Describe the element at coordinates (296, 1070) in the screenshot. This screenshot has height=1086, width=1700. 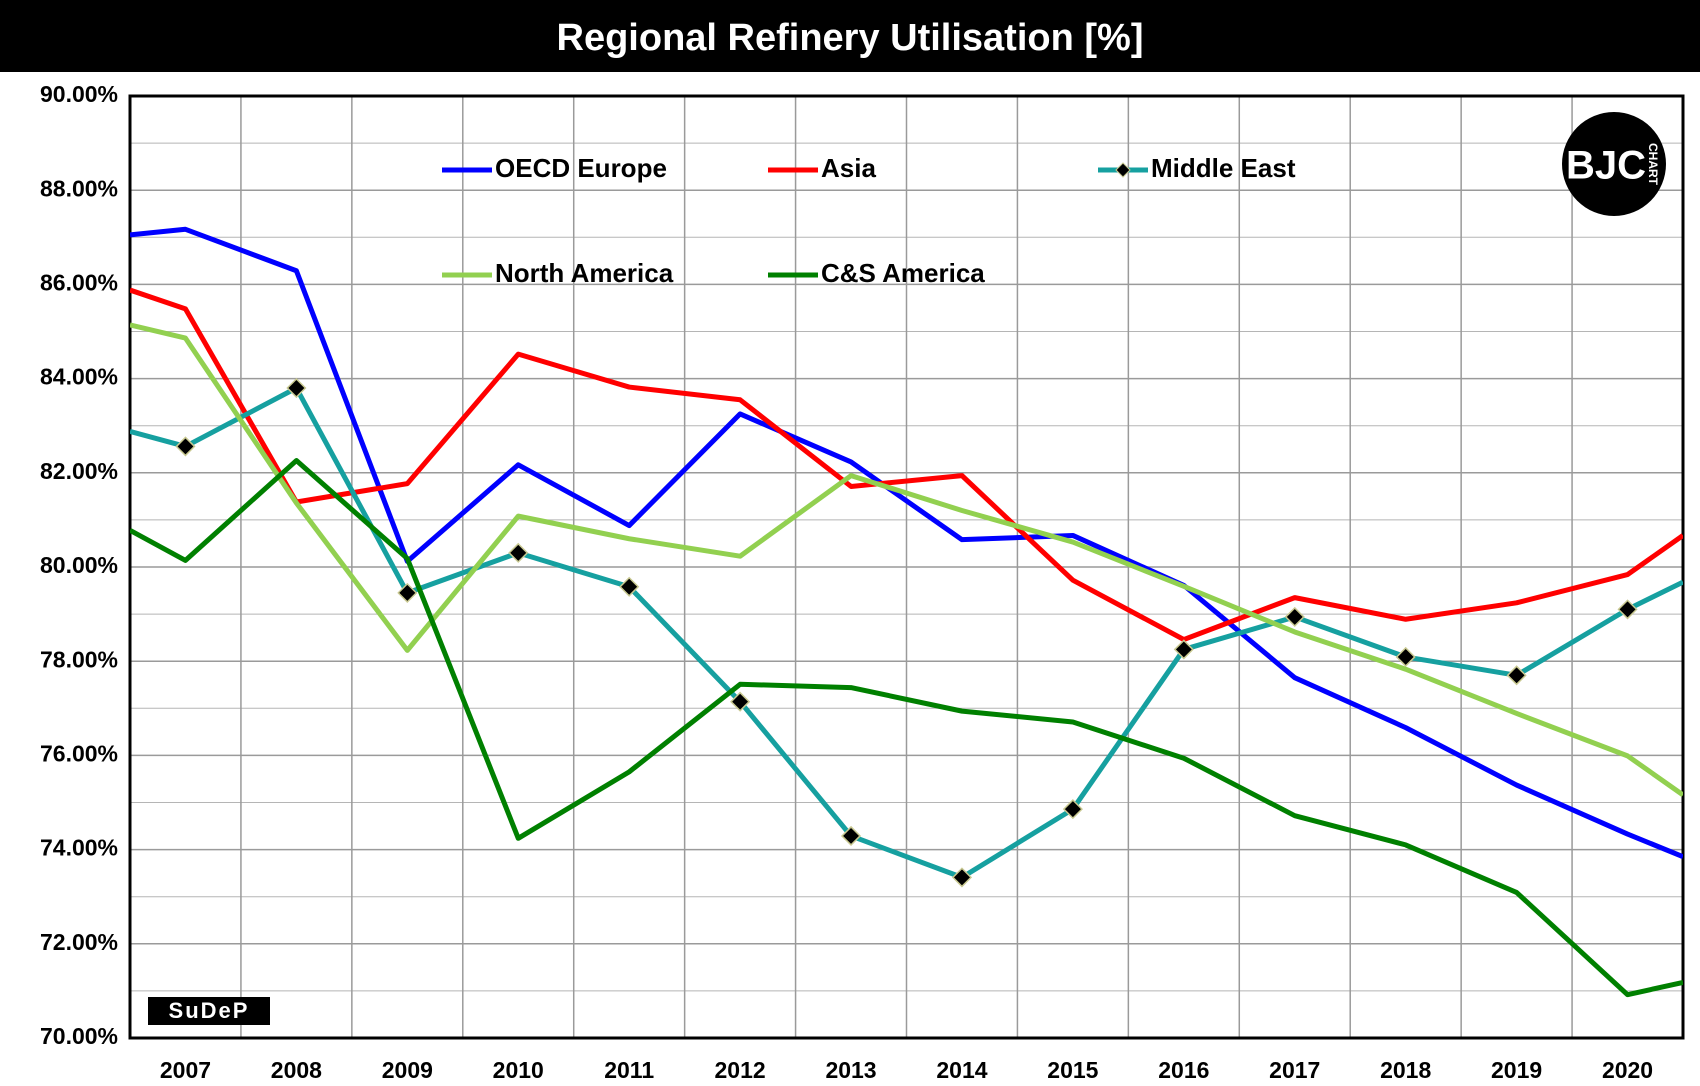
I see `x-tick-label: 2008` at that location.